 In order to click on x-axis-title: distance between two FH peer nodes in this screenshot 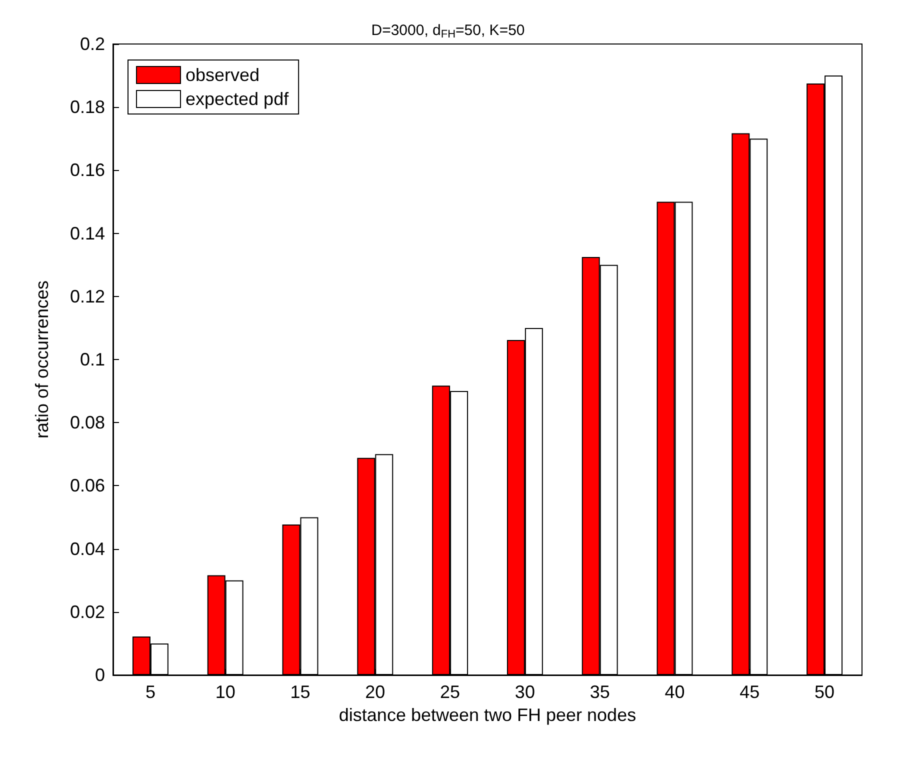, I will do `click(487, 714)`.